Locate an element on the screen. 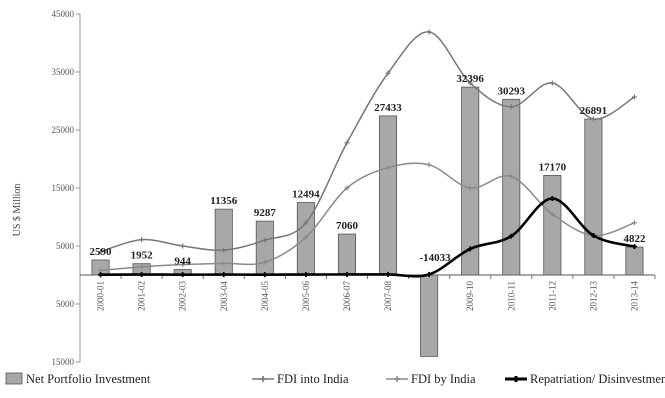 This screenshot has height=398, width=665. x-tick-label: 2007-08 is located at coordinates (388, 296).